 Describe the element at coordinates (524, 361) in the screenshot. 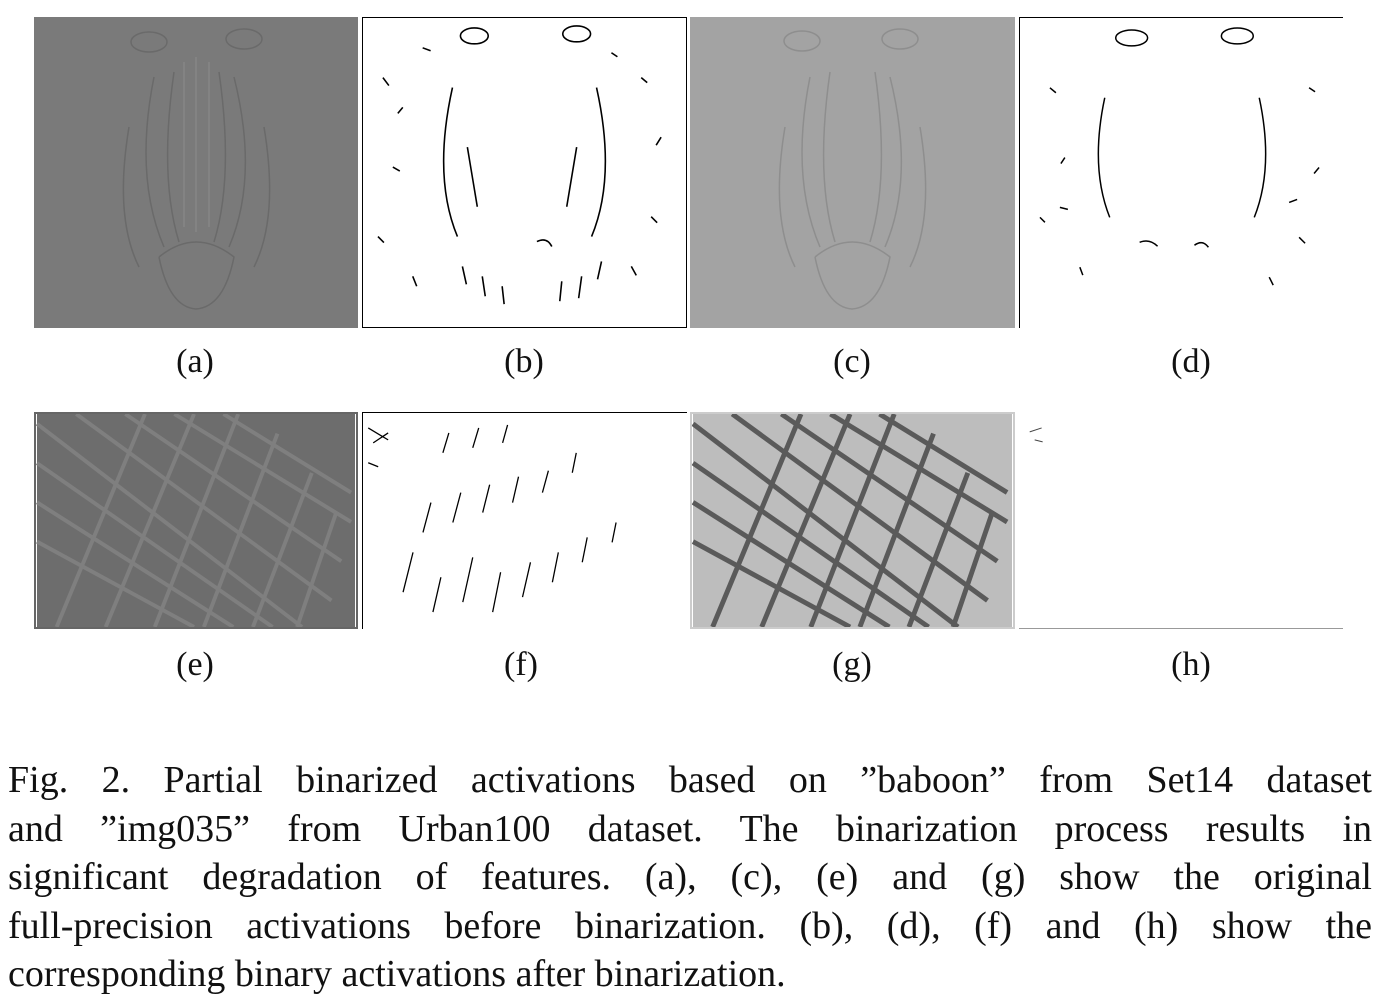

I see `subfigure-label: (b)` at that location.